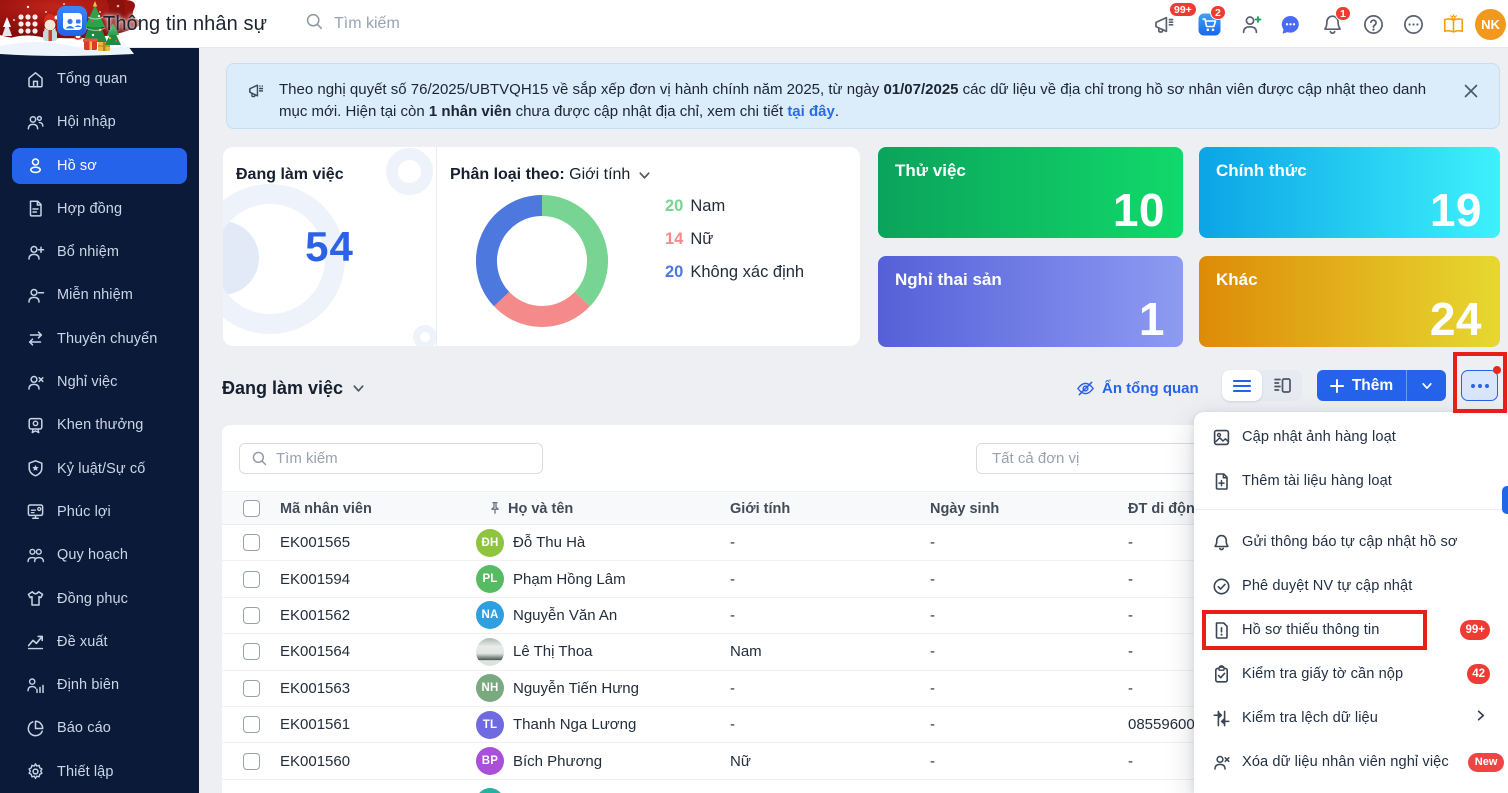 Image resolution: width=1508 pixels, height=793 pixels. I want to click on cell-name: NH Nguyễn Tiến Hưng, so click(557, 688).